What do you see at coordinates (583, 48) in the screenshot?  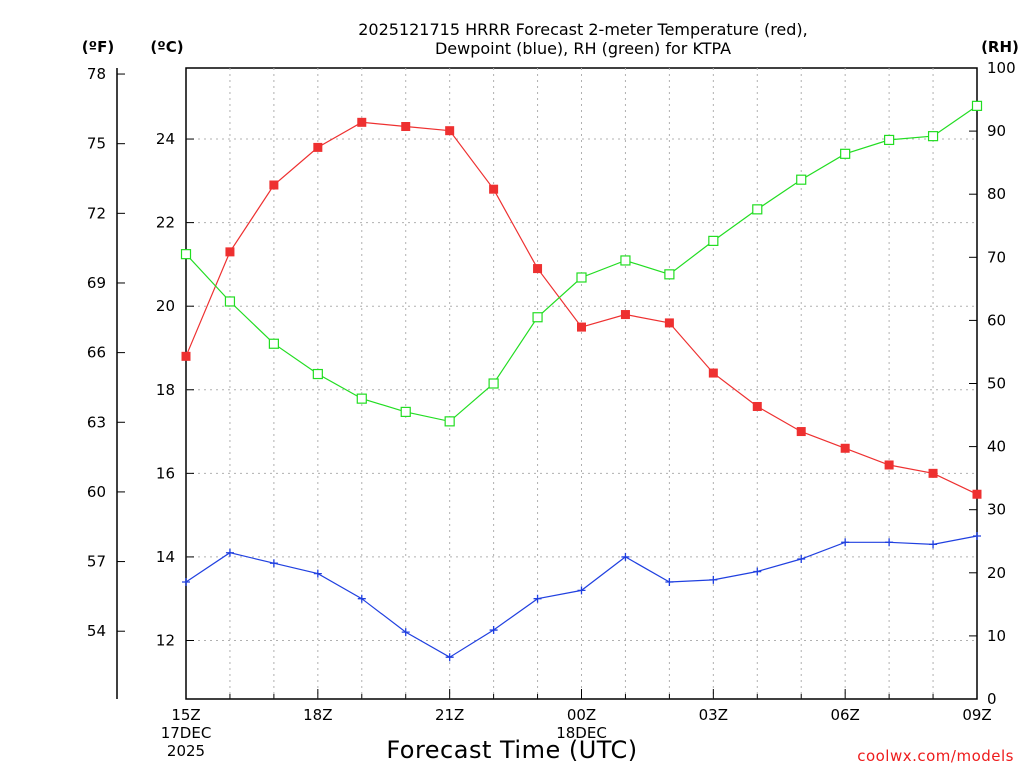 I see `chart-title-line-2: Dewpoint (blue), RH (green) for KTPA` at bounding box center [583, 48].